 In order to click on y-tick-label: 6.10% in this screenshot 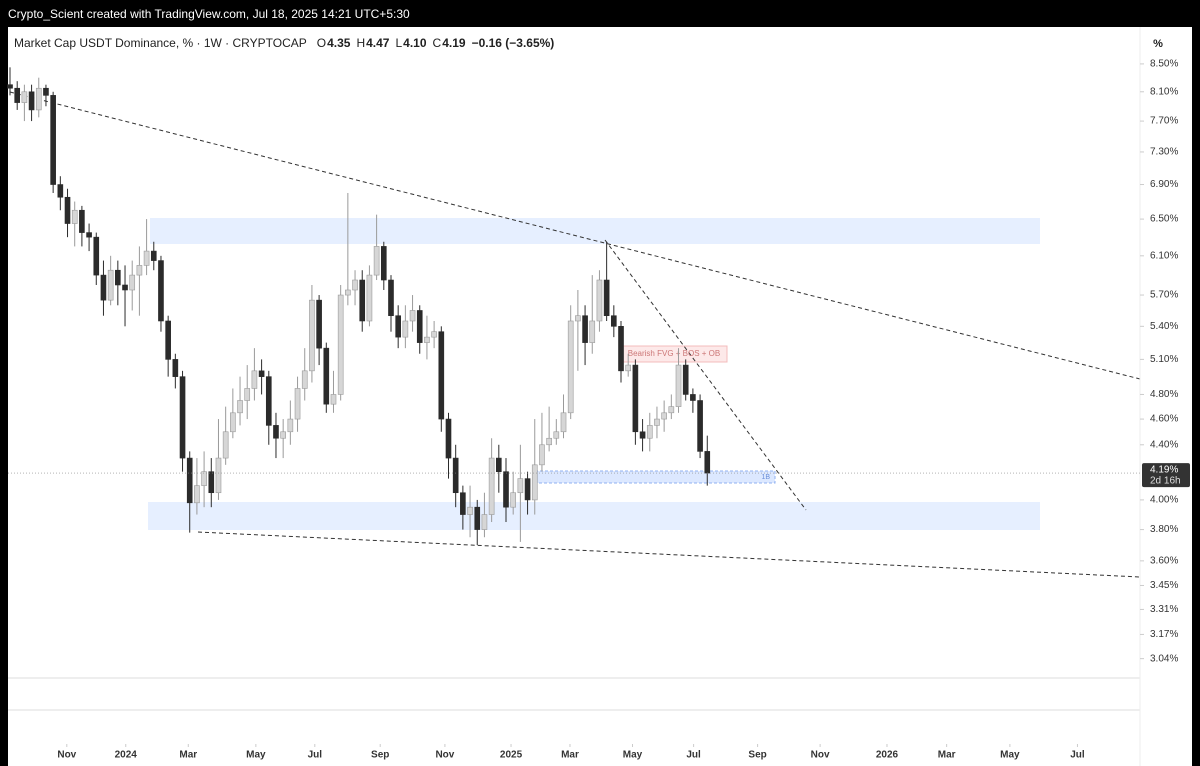, I will do `click(1164, 255)`.